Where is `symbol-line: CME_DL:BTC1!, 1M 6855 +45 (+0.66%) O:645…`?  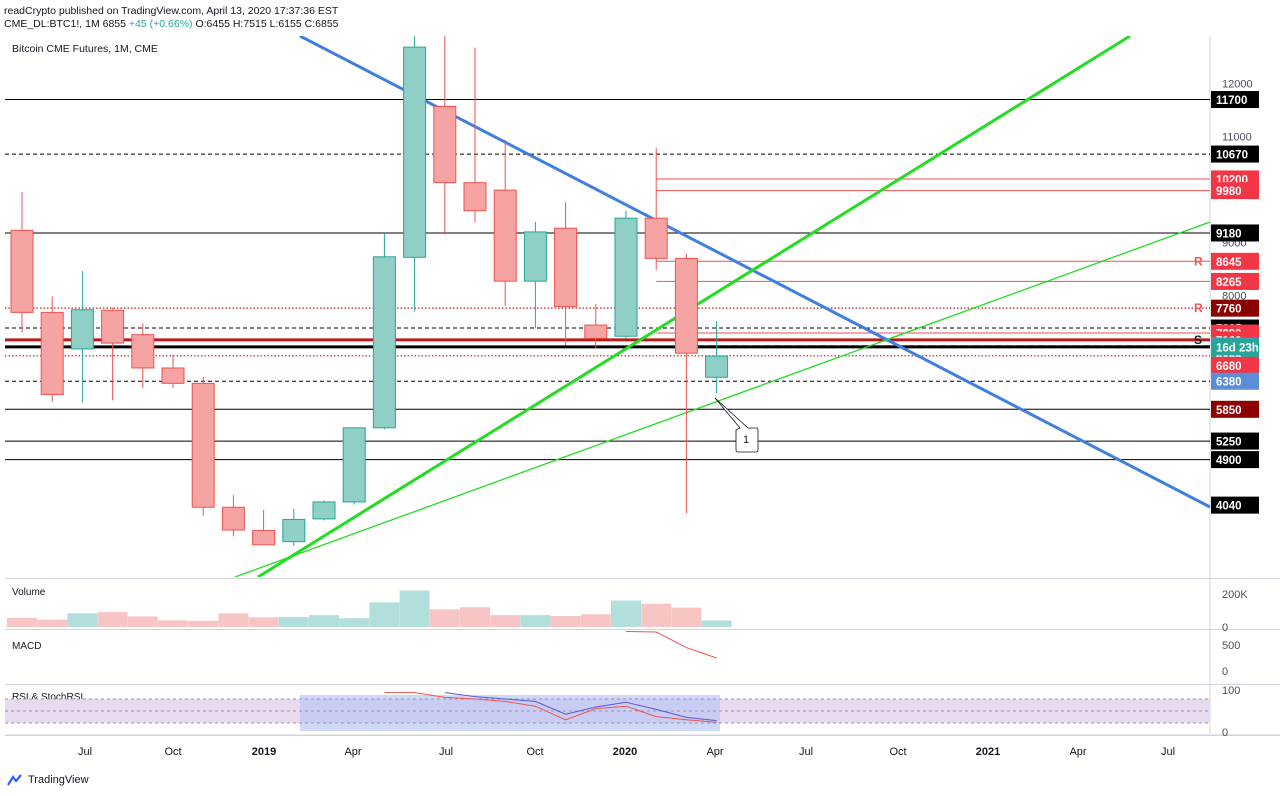 symbol-line: CME_DL:BTC1!, 1M 6855 +45 (+0.66%) O:645… is located at coordinates (171, 24).